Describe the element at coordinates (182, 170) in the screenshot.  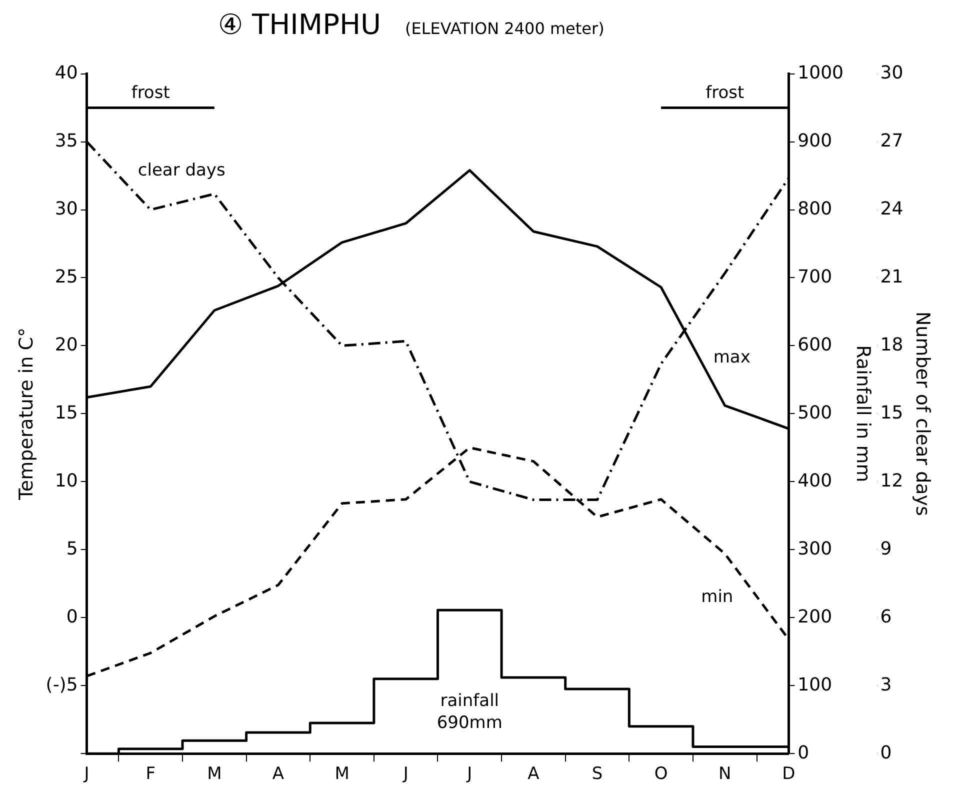
I see `series-label: clear days` at that location.